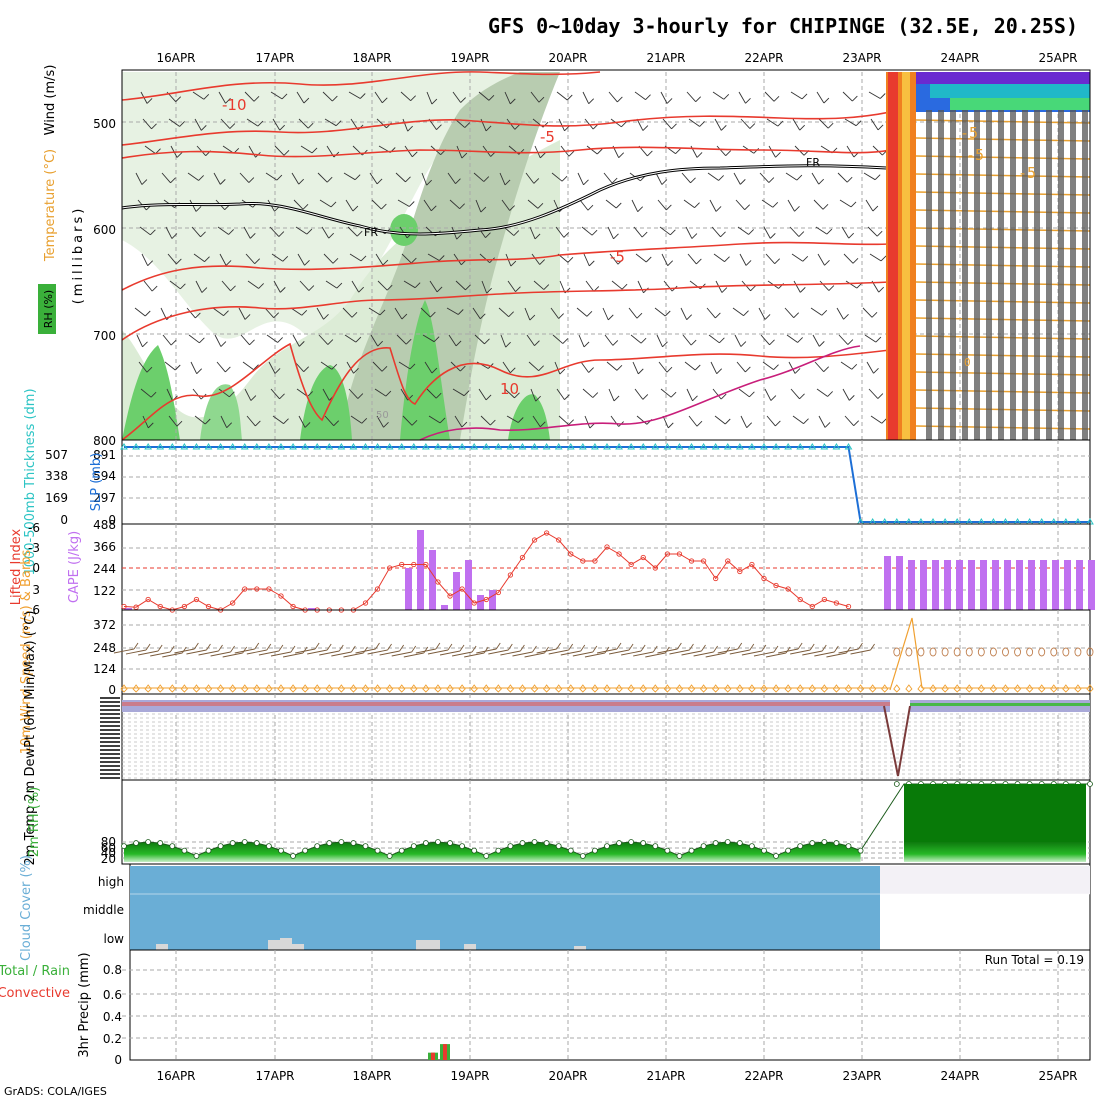  Describe the element at coordinates (445, 1052) in the screenshot. I see `precip-bar-convective` at that location.